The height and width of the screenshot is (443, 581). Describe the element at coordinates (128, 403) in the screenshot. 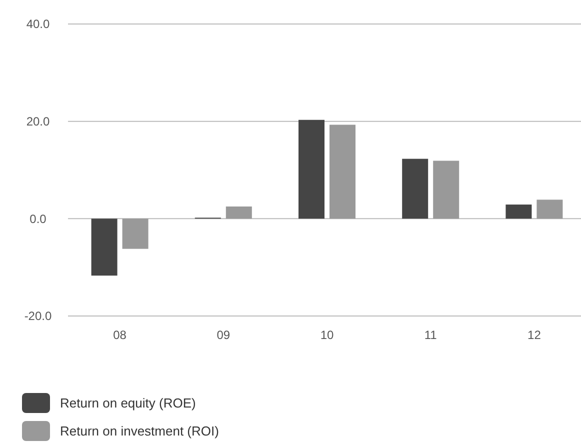

I see `legend-label: Return on equity (ROE)` at that location.